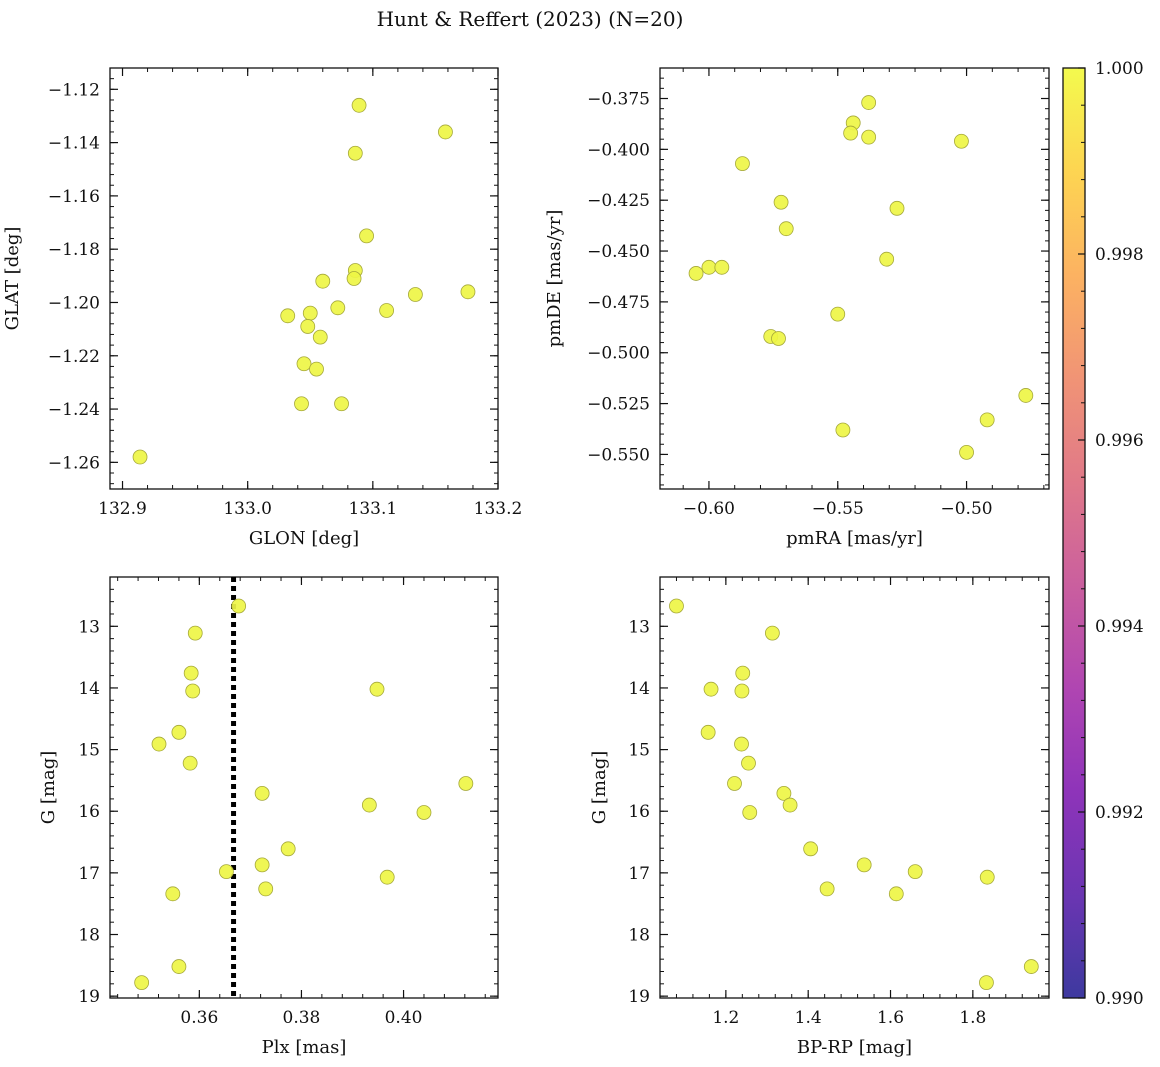  I want to click on y-tick-label: −1.16, so click(74, 197).